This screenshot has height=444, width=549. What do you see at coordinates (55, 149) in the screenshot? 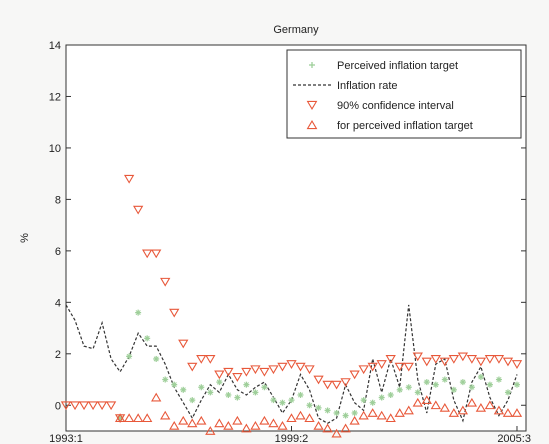
I see `y-tick-label: 10` at bounding box center [55, 149].